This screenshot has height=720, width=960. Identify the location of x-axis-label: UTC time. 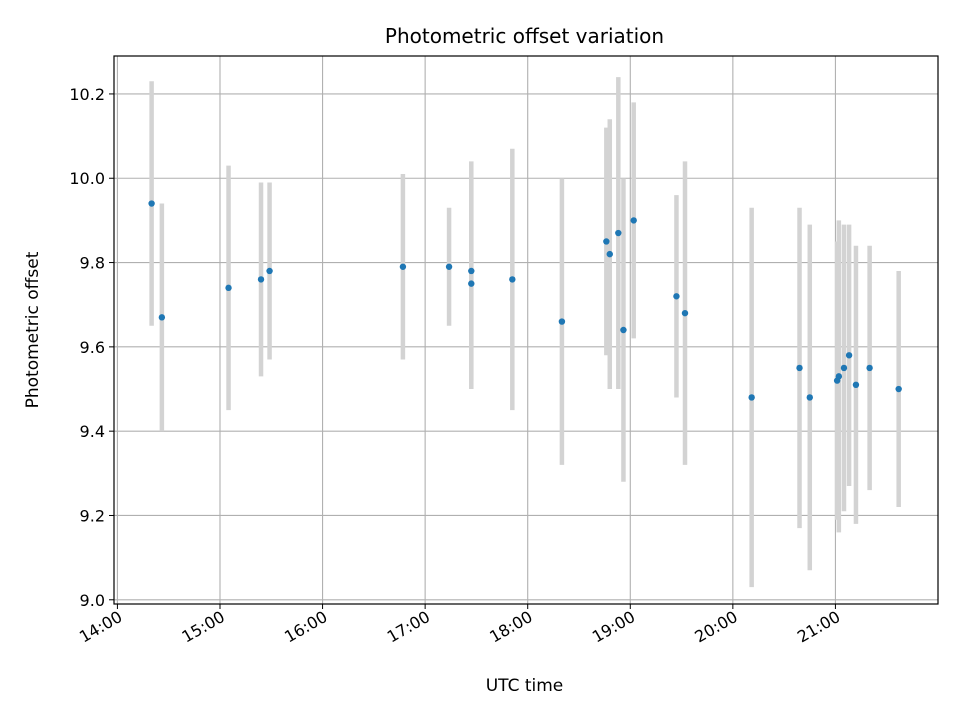
(525, 686).